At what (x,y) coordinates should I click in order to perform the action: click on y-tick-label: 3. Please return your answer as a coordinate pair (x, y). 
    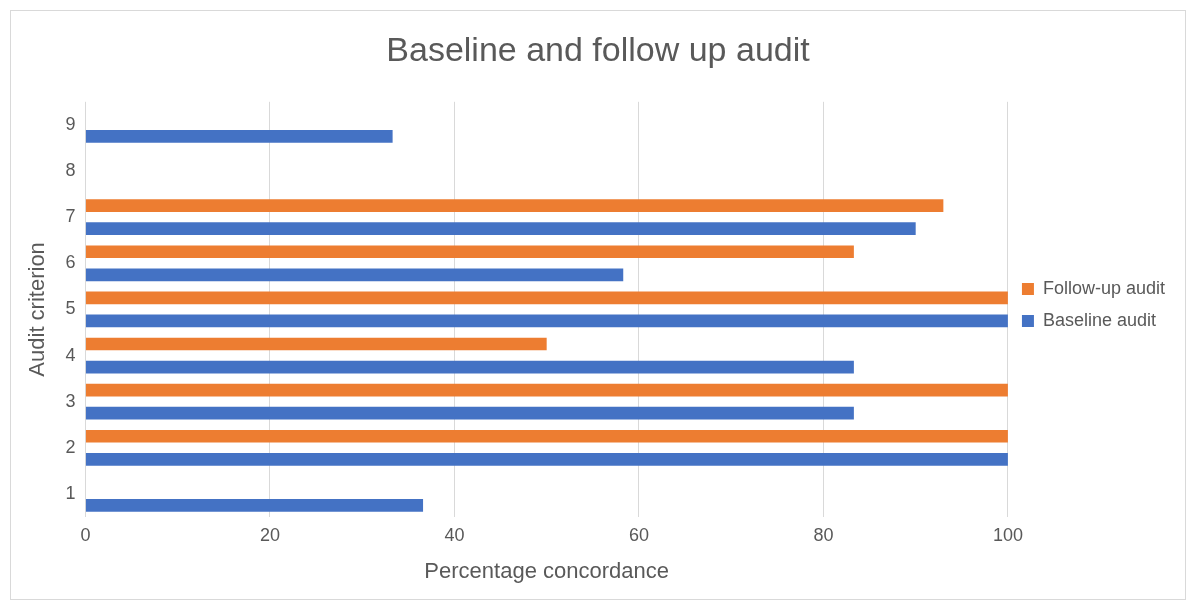
    Looking at the image, I should click on (70, 400).